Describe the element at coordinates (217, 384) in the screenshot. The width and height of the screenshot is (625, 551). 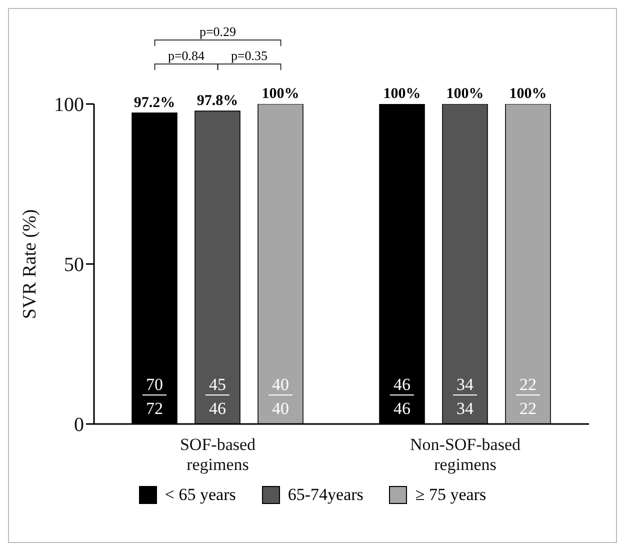
I see `annotation: 45` at that location.